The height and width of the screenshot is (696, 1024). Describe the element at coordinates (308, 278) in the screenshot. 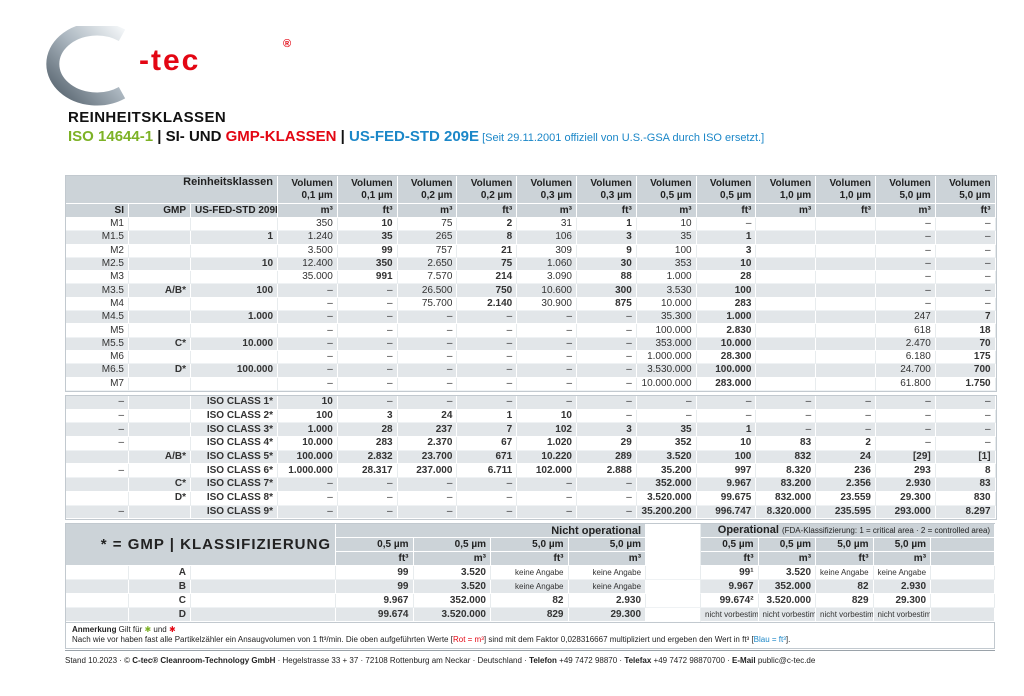

I see `value-cell: 35.000` at that location.